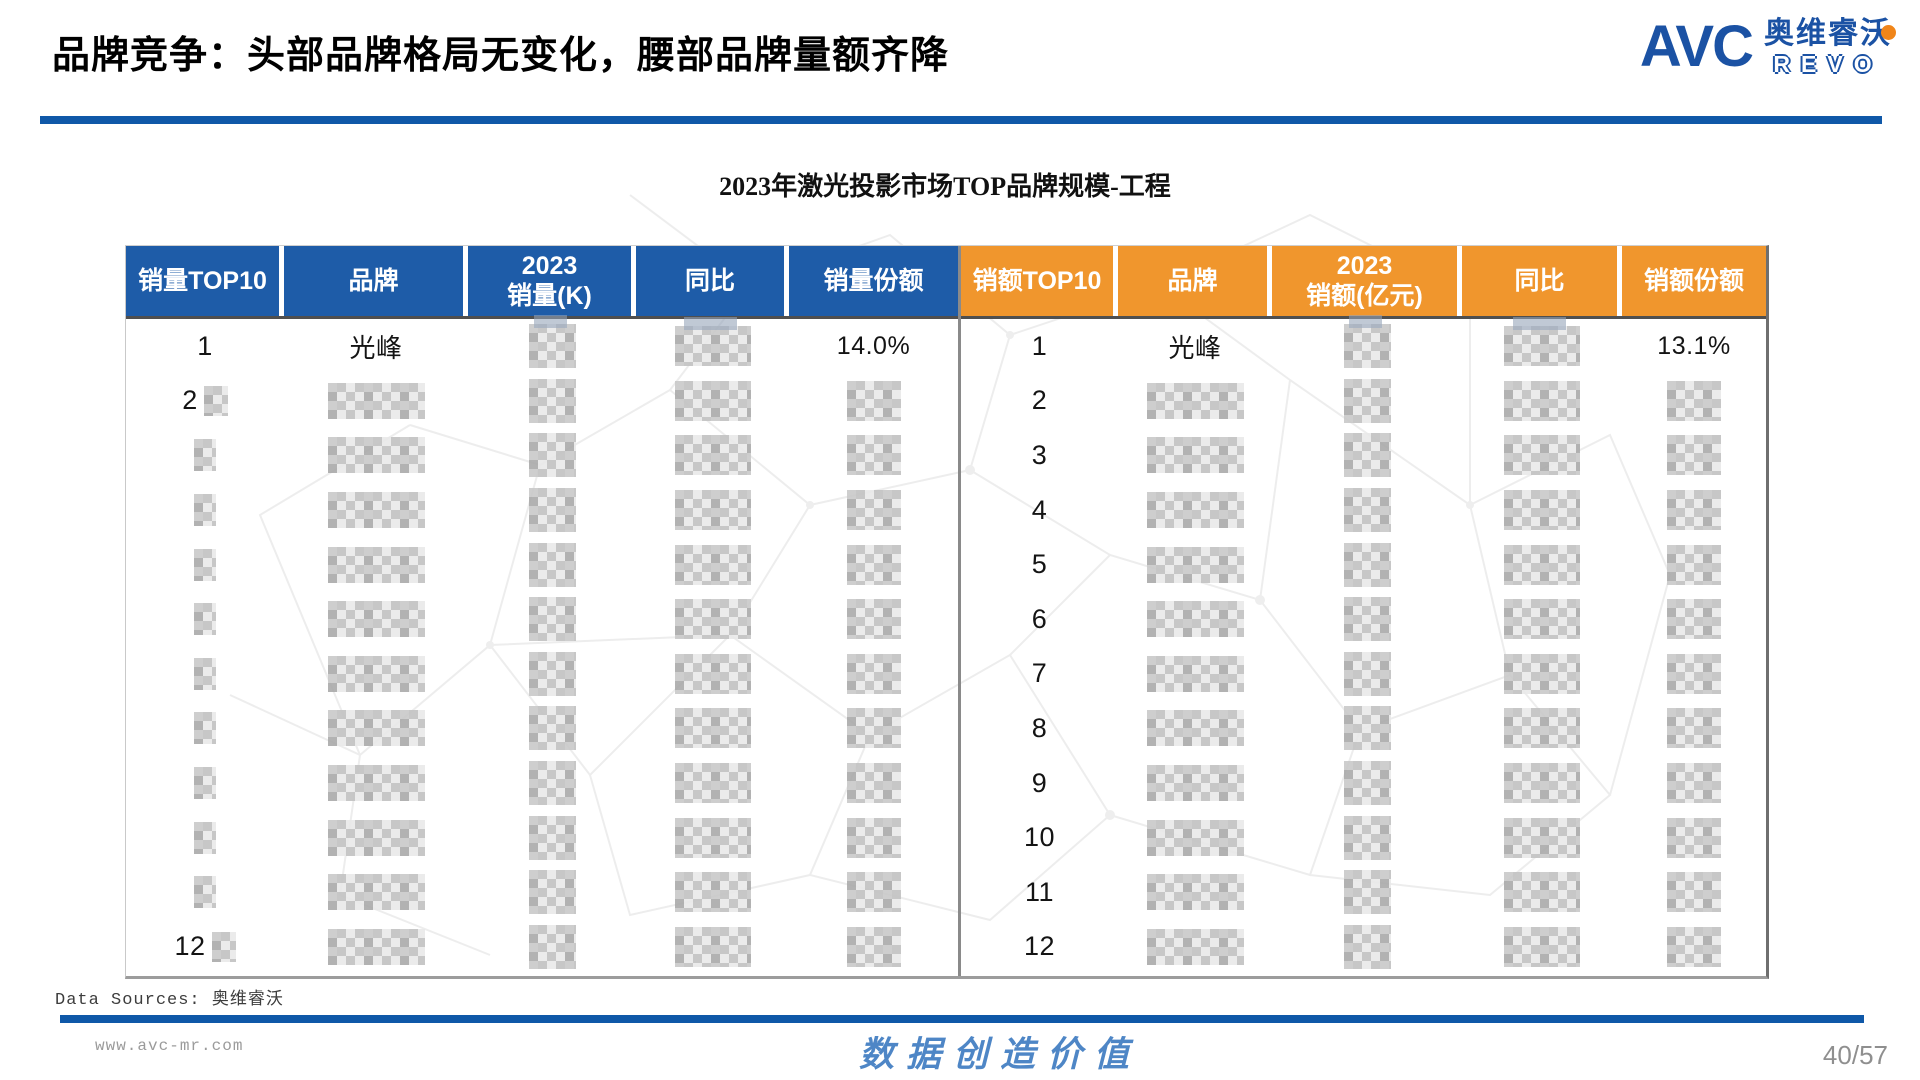 The image size is (1920, 1080). Describe the element at coordinates (1039, 454) in the screenshot. I see `right-row3-rank-text: 3` at that location.